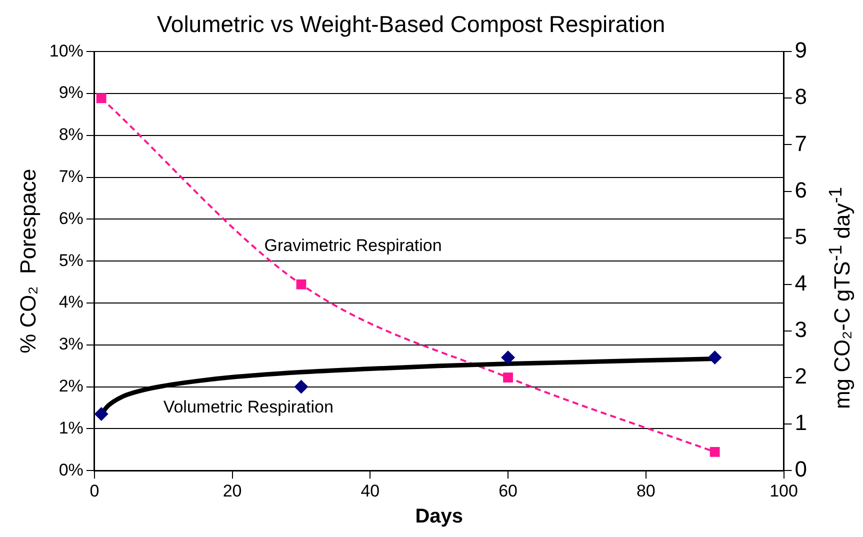  I want to click on y-tick-label: 9%, so click(71, 92).